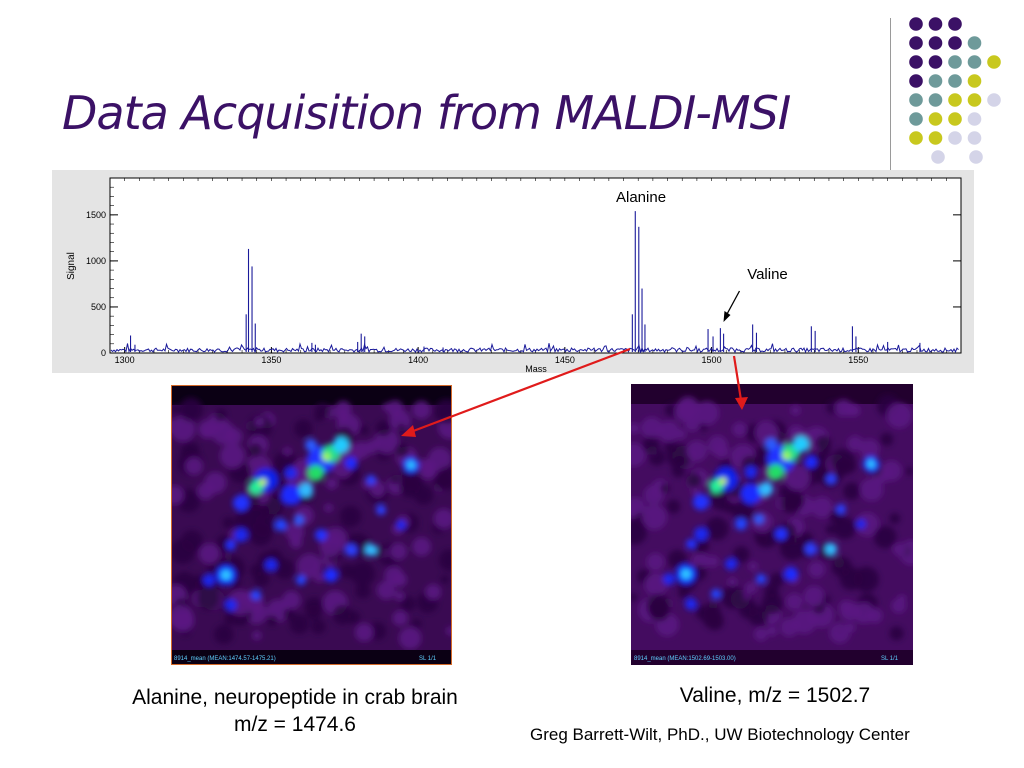  Describe the element at coordinates (98, 307) in the screenshot. I see `y-tick-label: 500` at that location.